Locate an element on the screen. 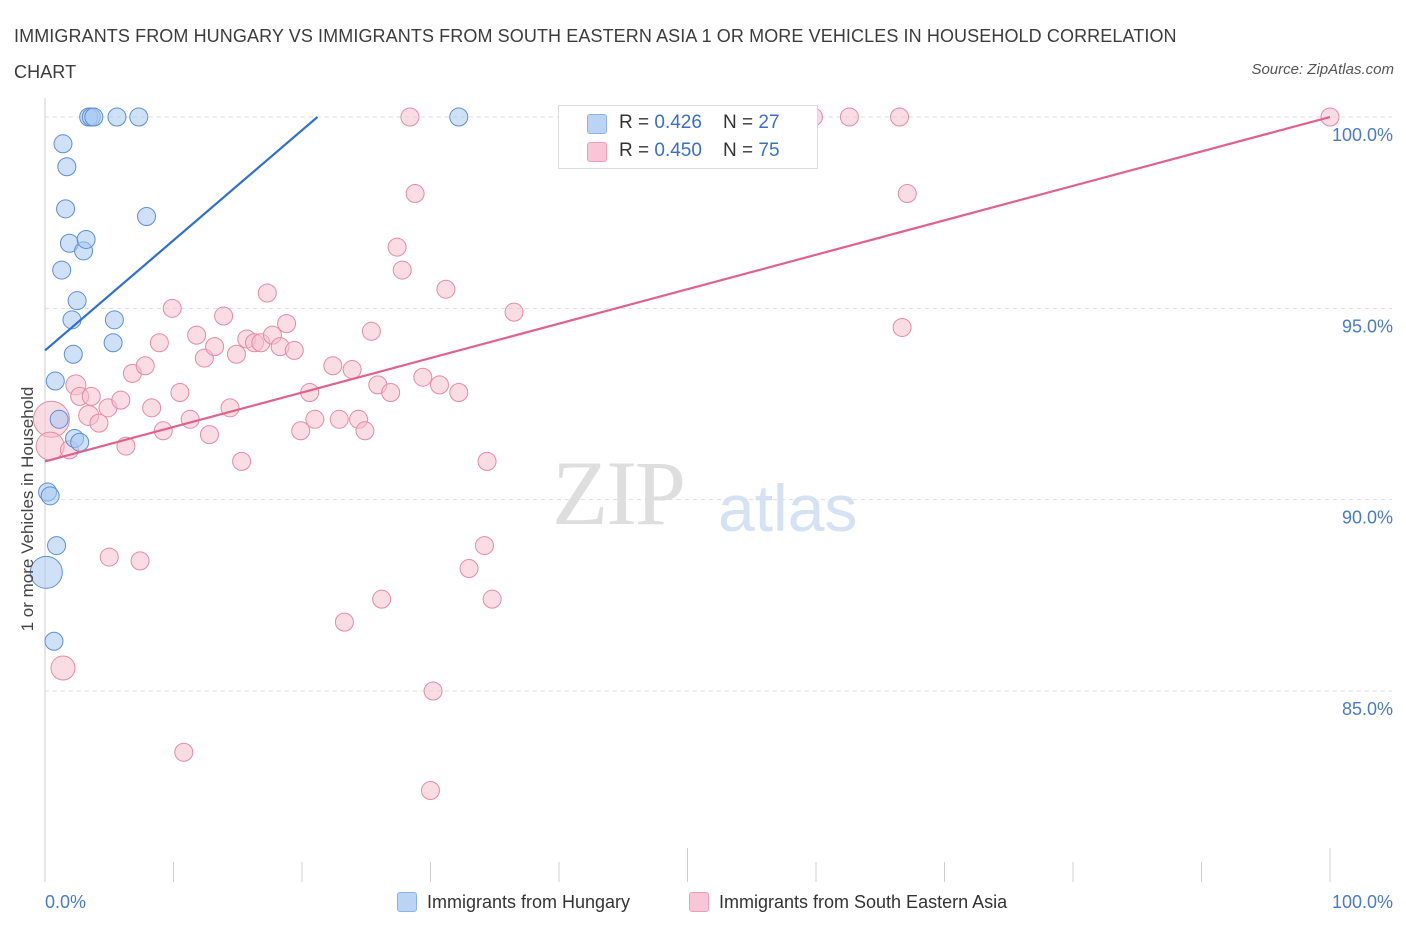 Image resolution: width=1406 pixels, height=930 pixels. hungary-trend-line is located at coordinates (181, 234).